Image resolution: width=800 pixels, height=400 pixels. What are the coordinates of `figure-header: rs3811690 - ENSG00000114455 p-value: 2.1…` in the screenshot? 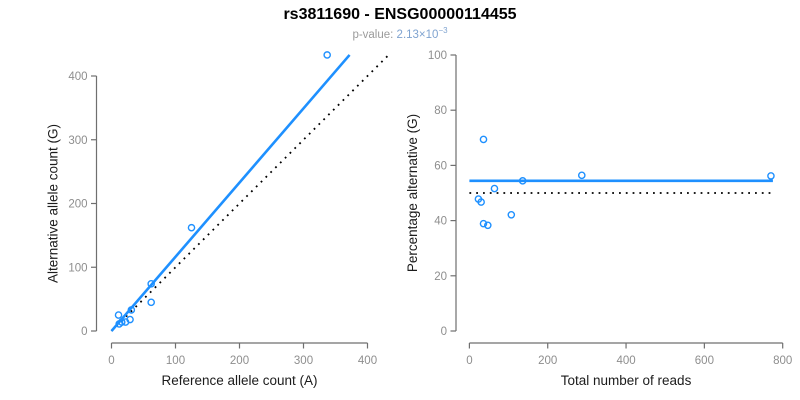 It's located at (400, 21).